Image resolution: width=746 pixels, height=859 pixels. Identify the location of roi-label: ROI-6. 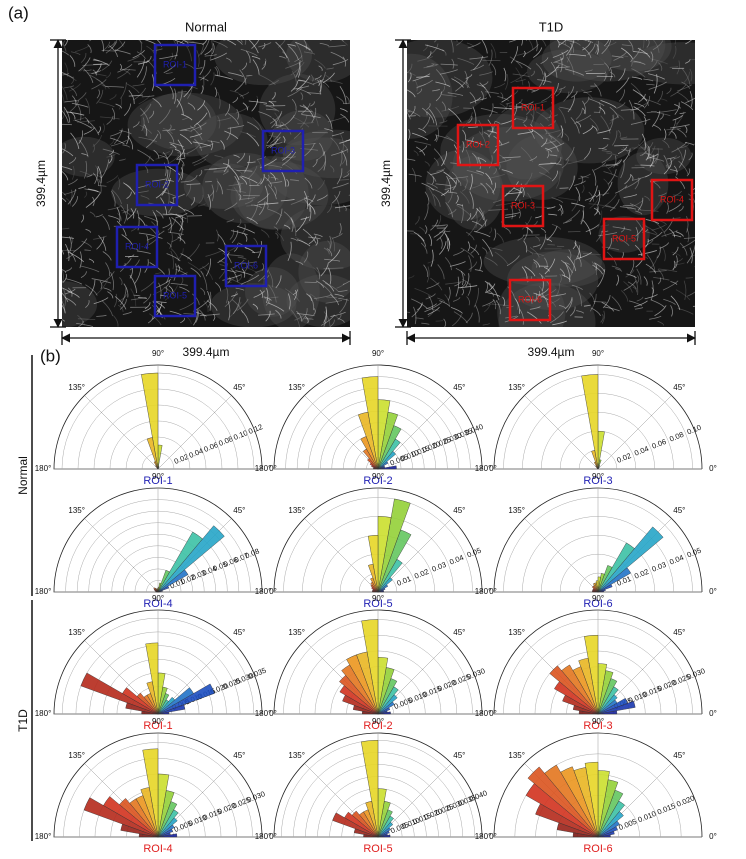
(530, 299).